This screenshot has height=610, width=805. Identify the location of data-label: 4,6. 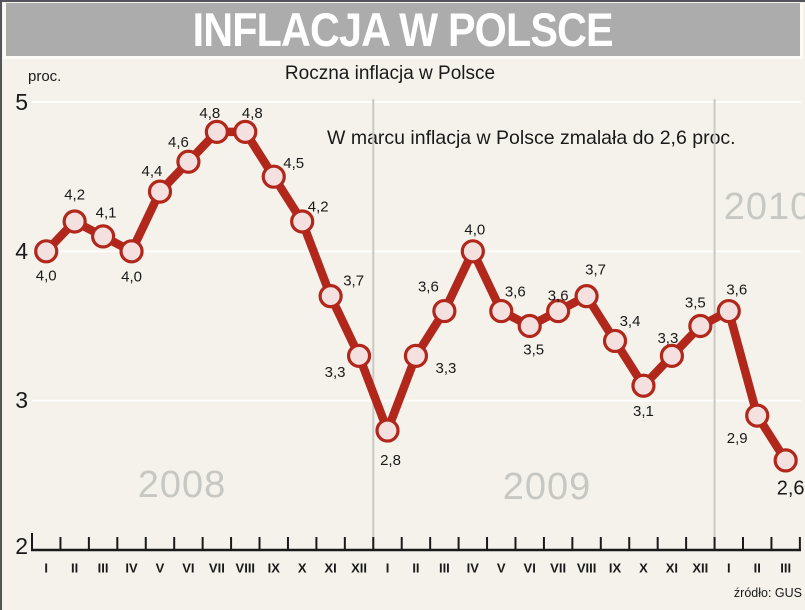
(178, 142).